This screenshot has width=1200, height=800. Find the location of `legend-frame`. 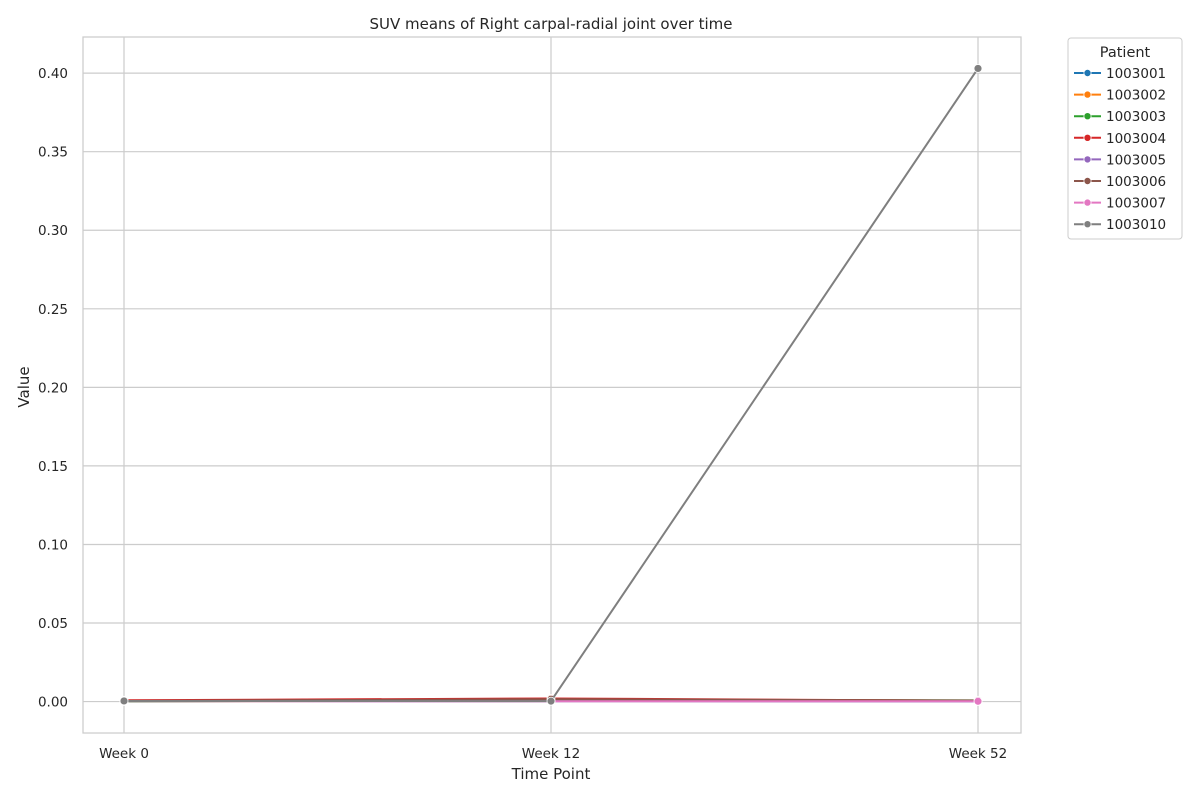

legend-frame is located at coordinates (1125, 138).